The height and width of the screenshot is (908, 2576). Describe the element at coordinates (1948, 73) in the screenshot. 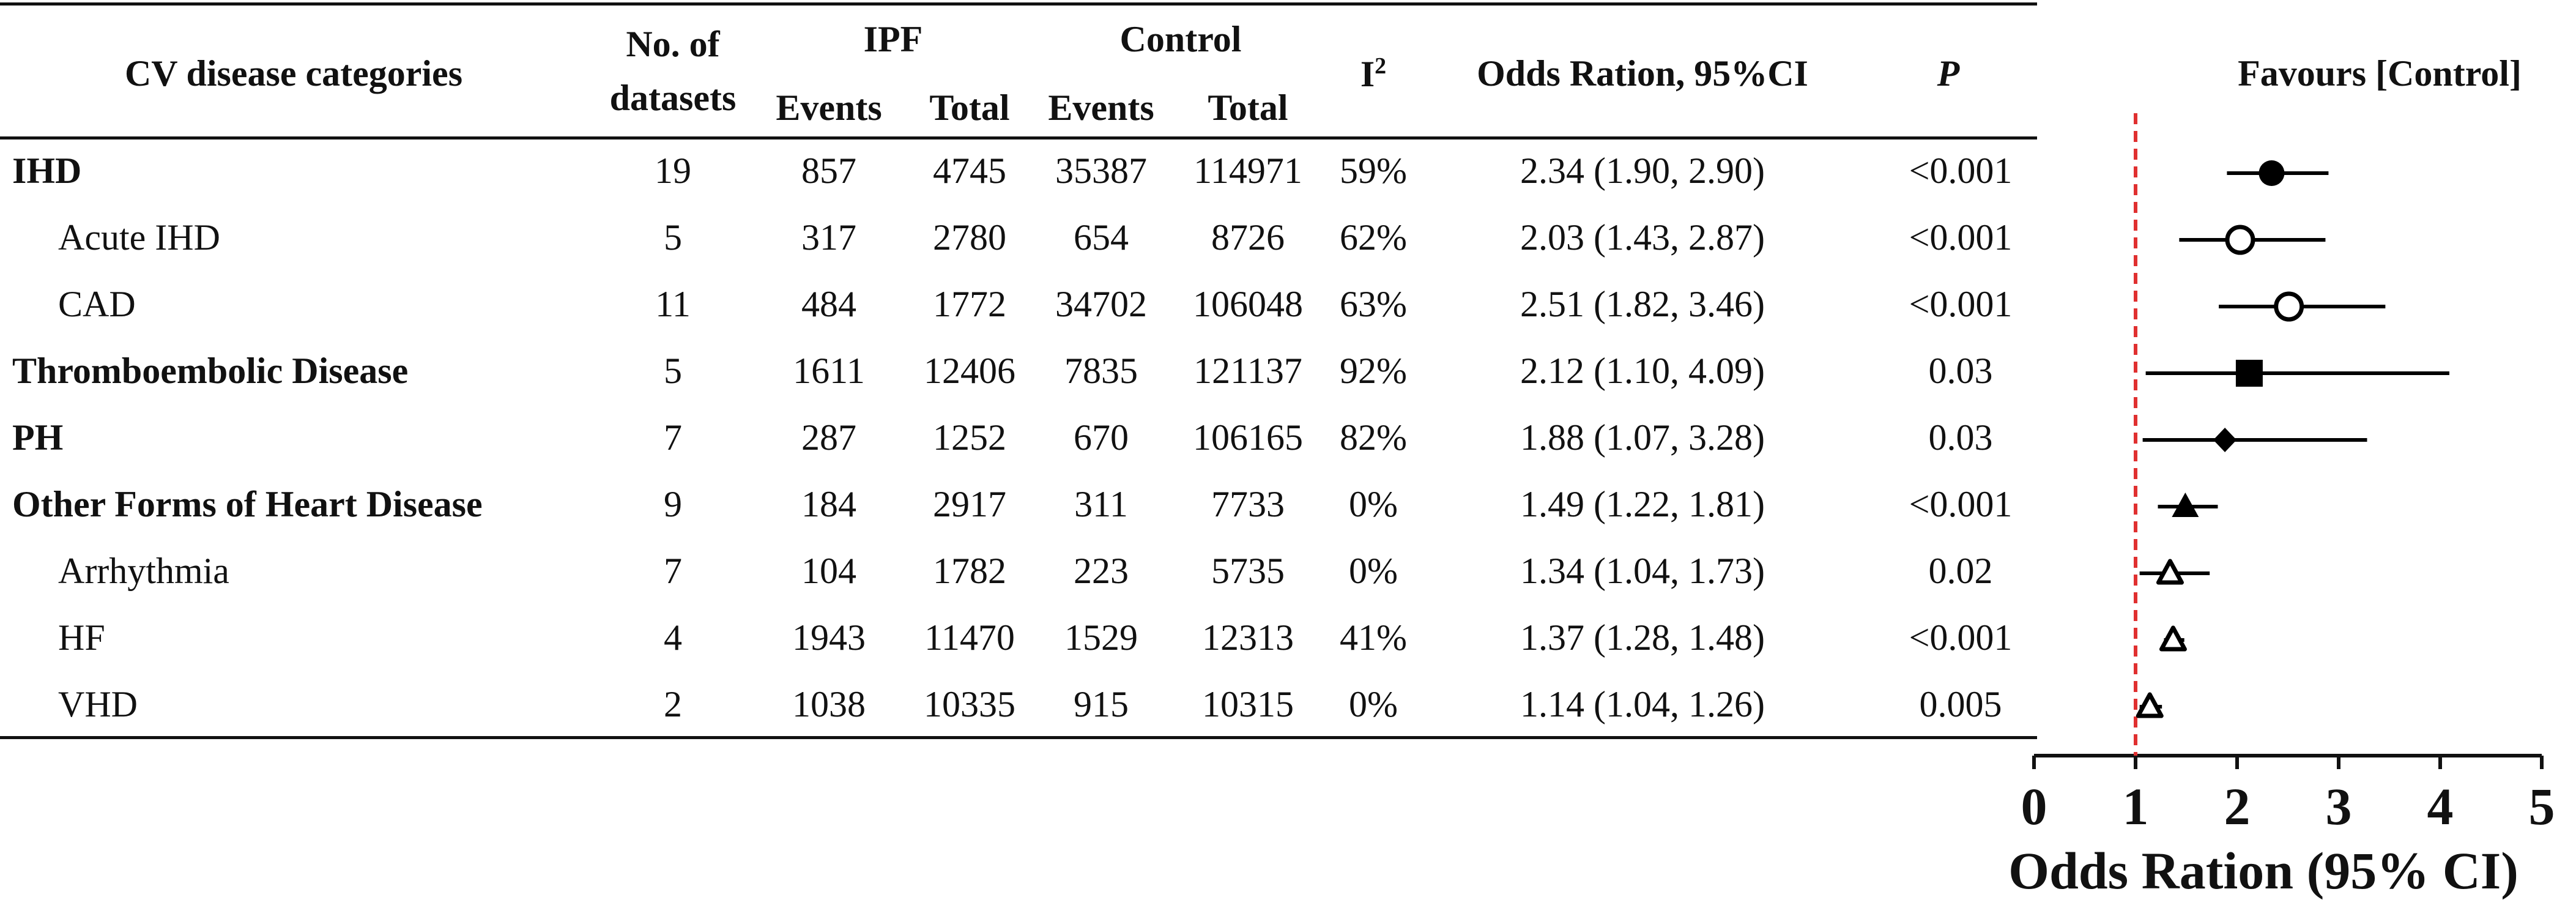

I see `header-p: P` at that location.